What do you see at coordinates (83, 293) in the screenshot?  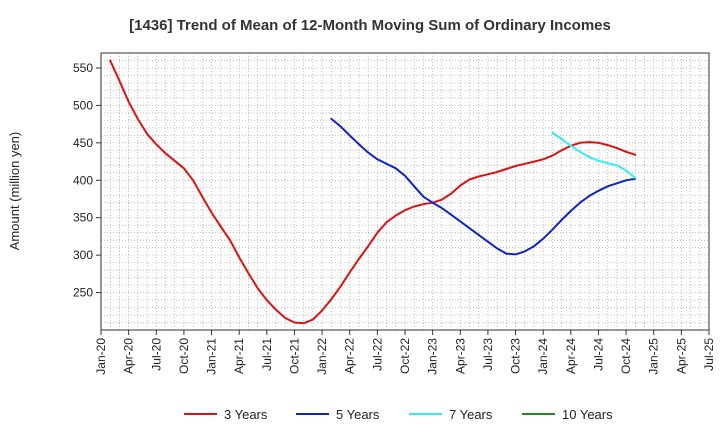 I see `y-tick-label: 250` at bounding box center [83, 293].